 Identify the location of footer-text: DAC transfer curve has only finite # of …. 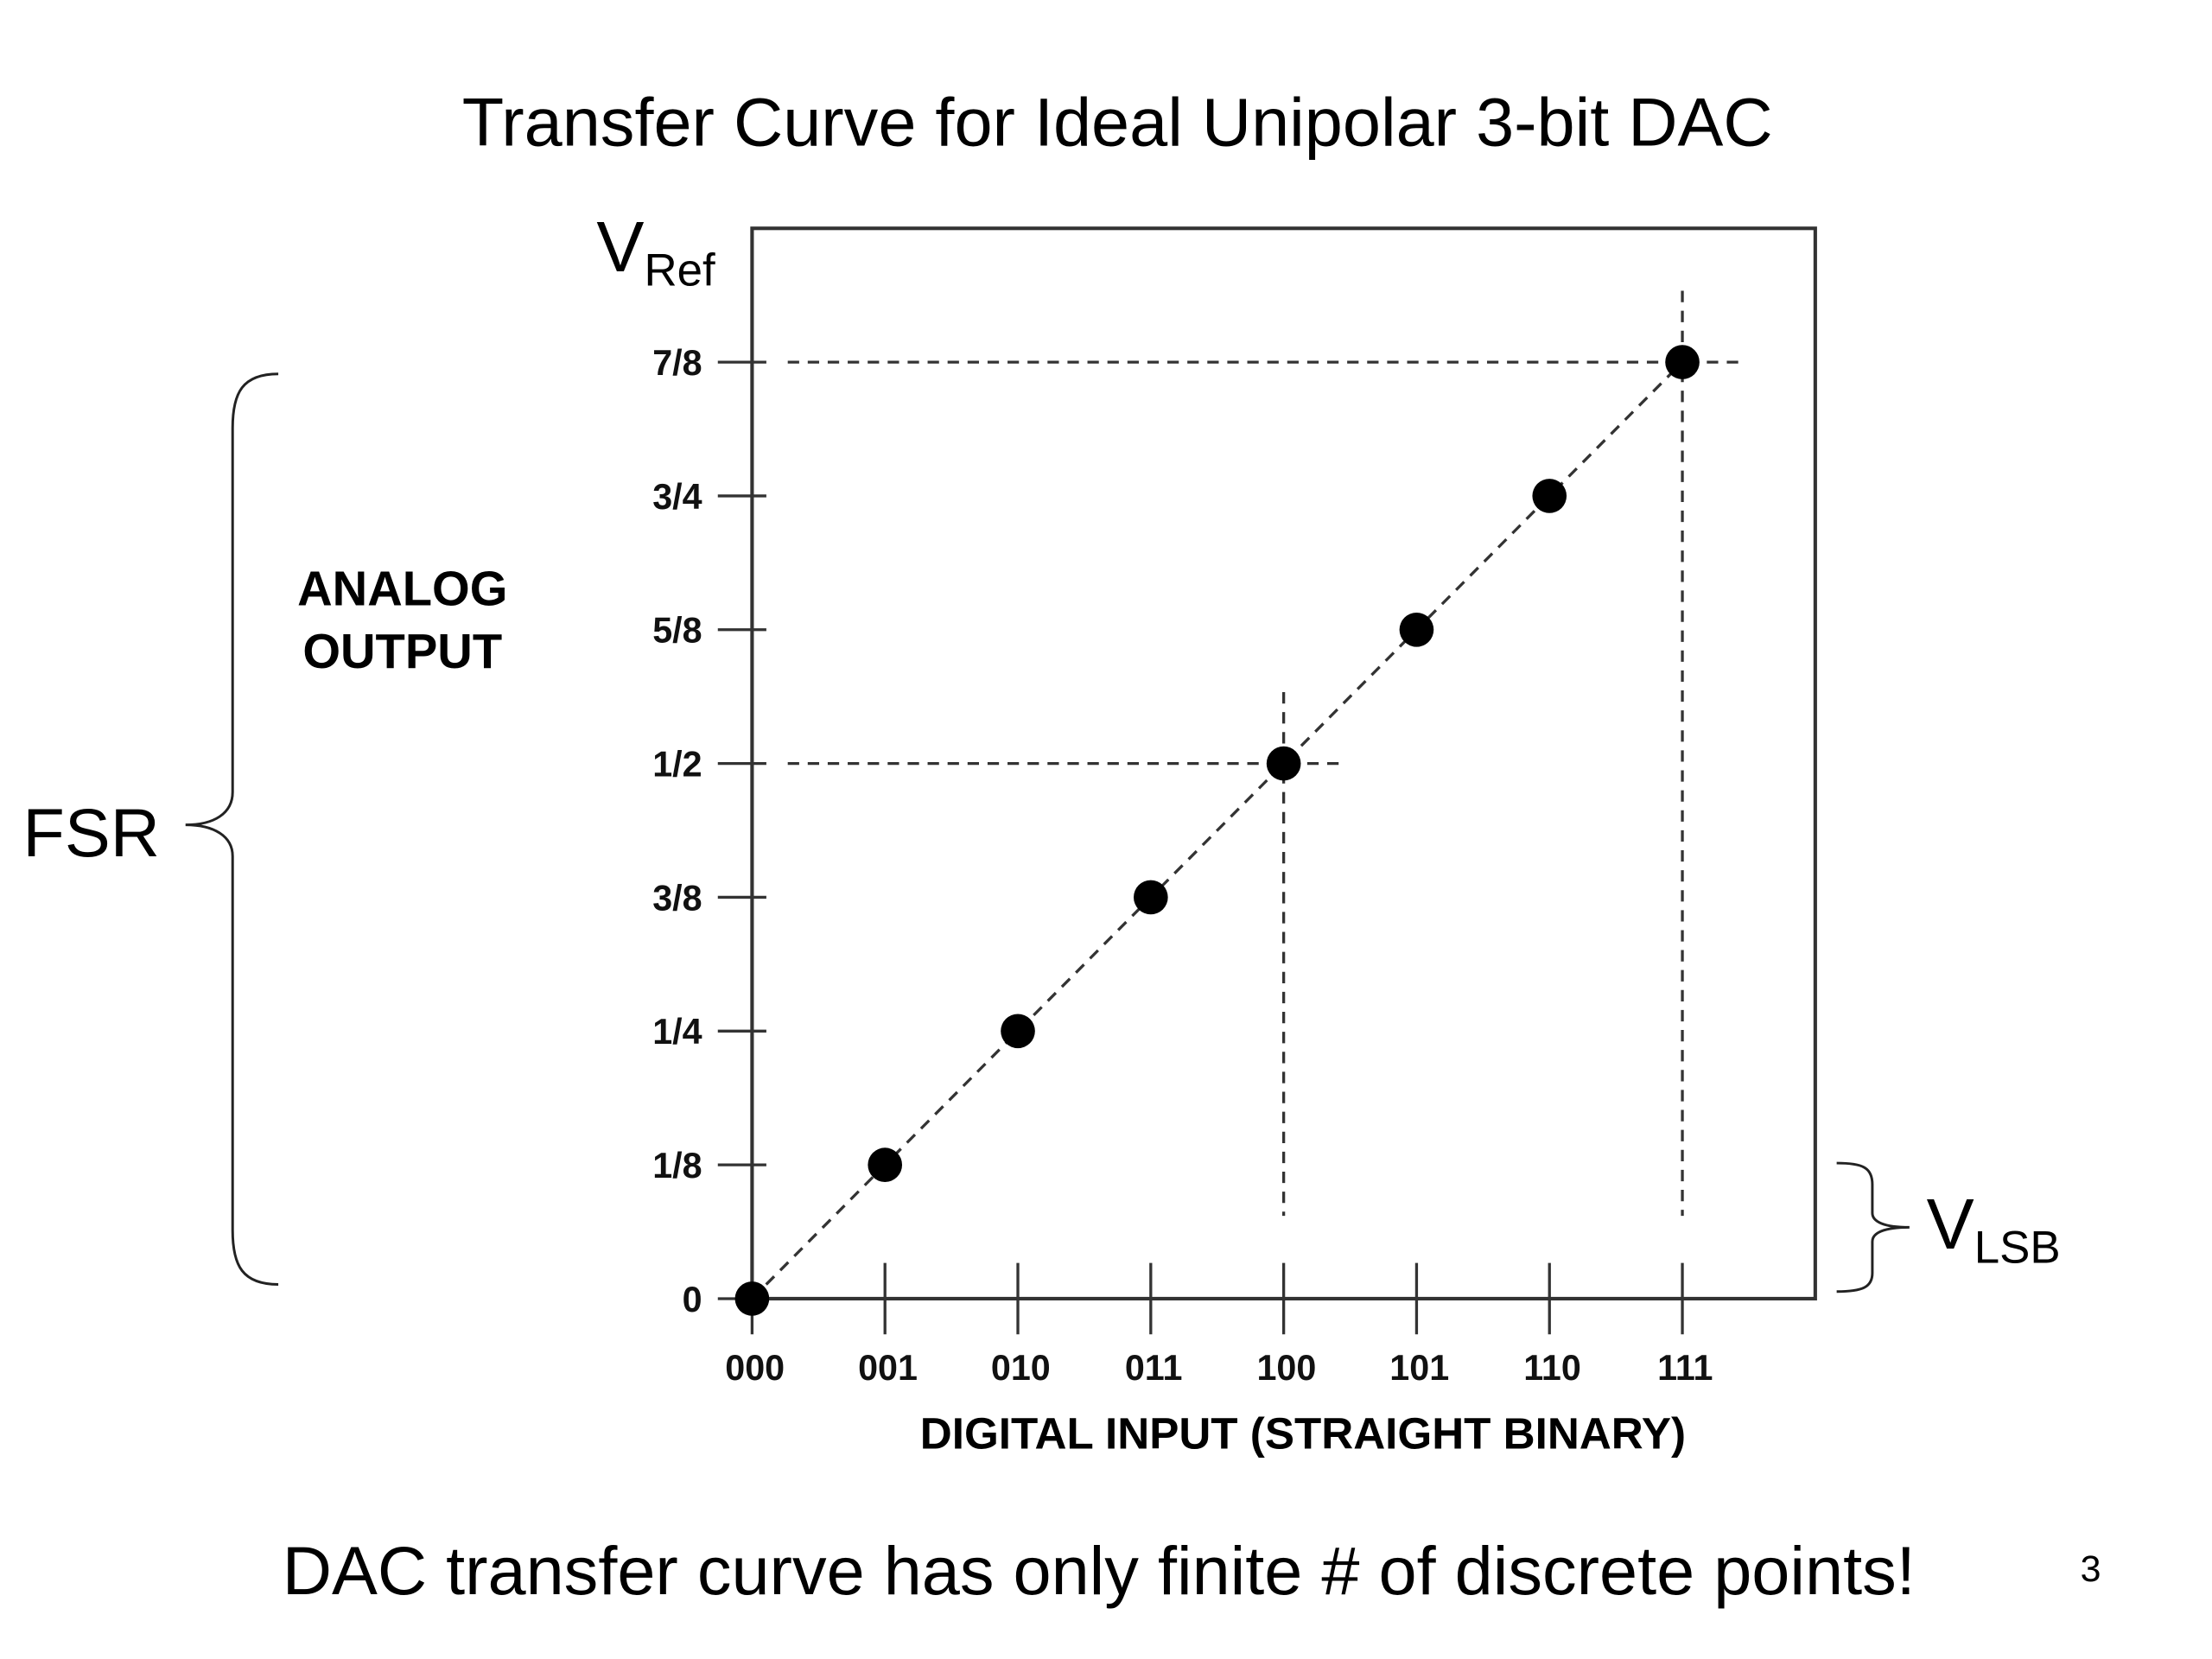
(1099, 1570).